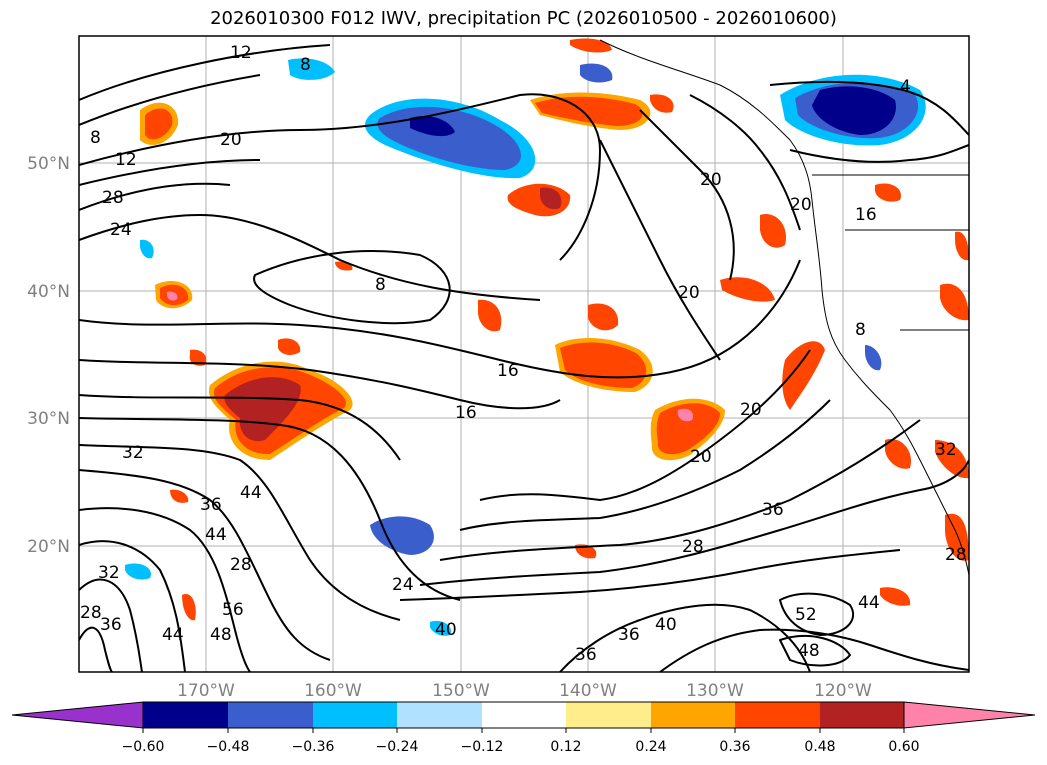 The image size is (1047, 765). What do you see at coordinates (715, 691) in the screenshot?
I see `lon-label: 130°W` at bounding box center [715, 691].